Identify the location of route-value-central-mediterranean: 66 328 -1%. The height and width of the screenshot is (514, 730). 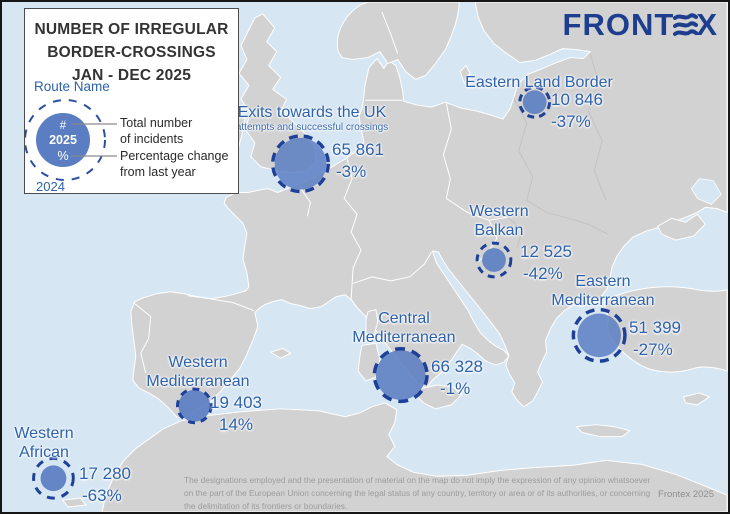
(457, 378).